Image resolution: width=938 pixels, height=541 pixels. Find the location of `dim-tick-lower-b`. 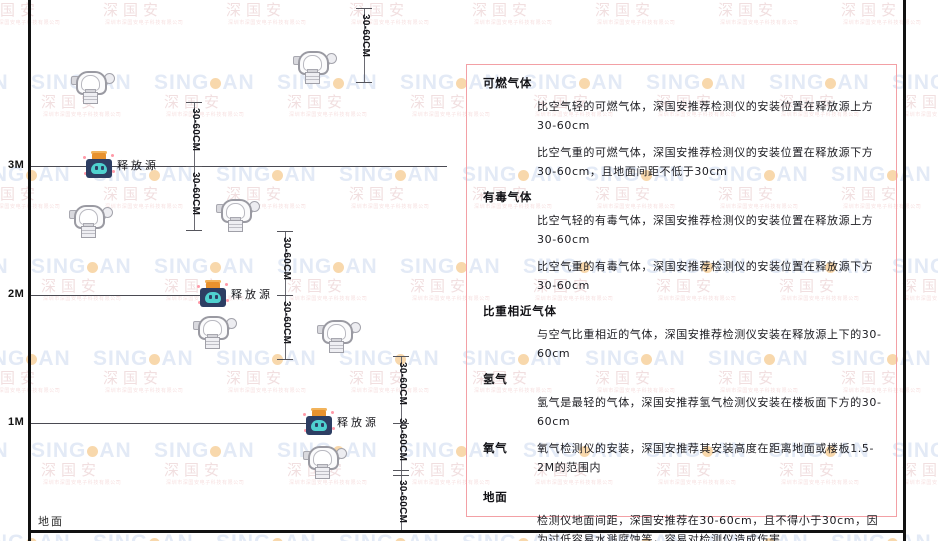

dim-tick-lower-b is located at coordinates (401, 423).